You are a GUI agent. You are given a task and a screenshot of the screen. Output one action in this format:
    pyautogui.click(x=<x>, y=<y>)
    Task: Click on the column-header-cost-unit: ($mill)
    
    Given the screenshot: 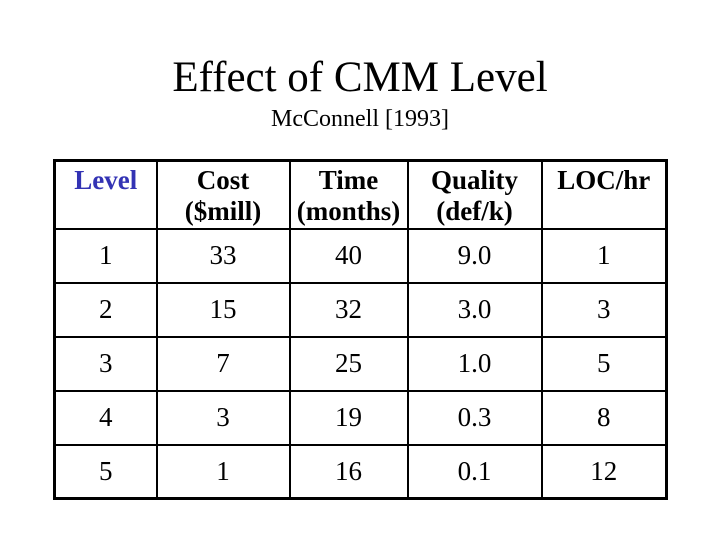 What is the action you would take?
    pyautogui.click(x=223, y=211)
    